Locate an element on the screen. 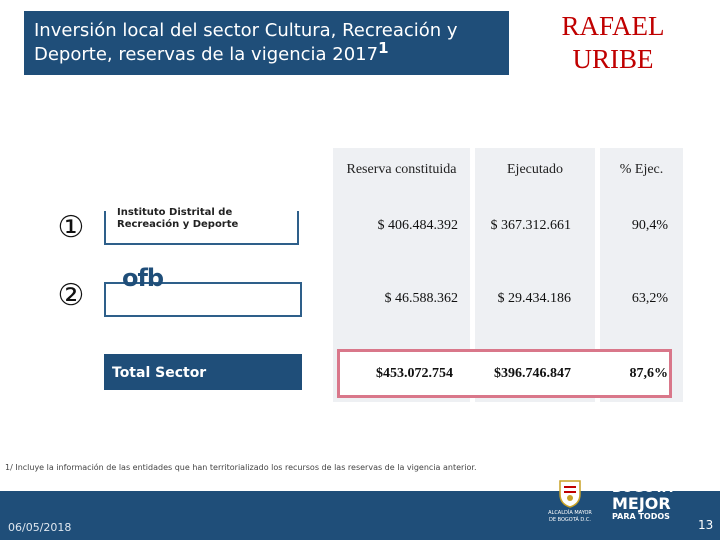 The height and width of the screenshot is (540, 720). coat-of-arms-icon is located at coordinates (570, 494).